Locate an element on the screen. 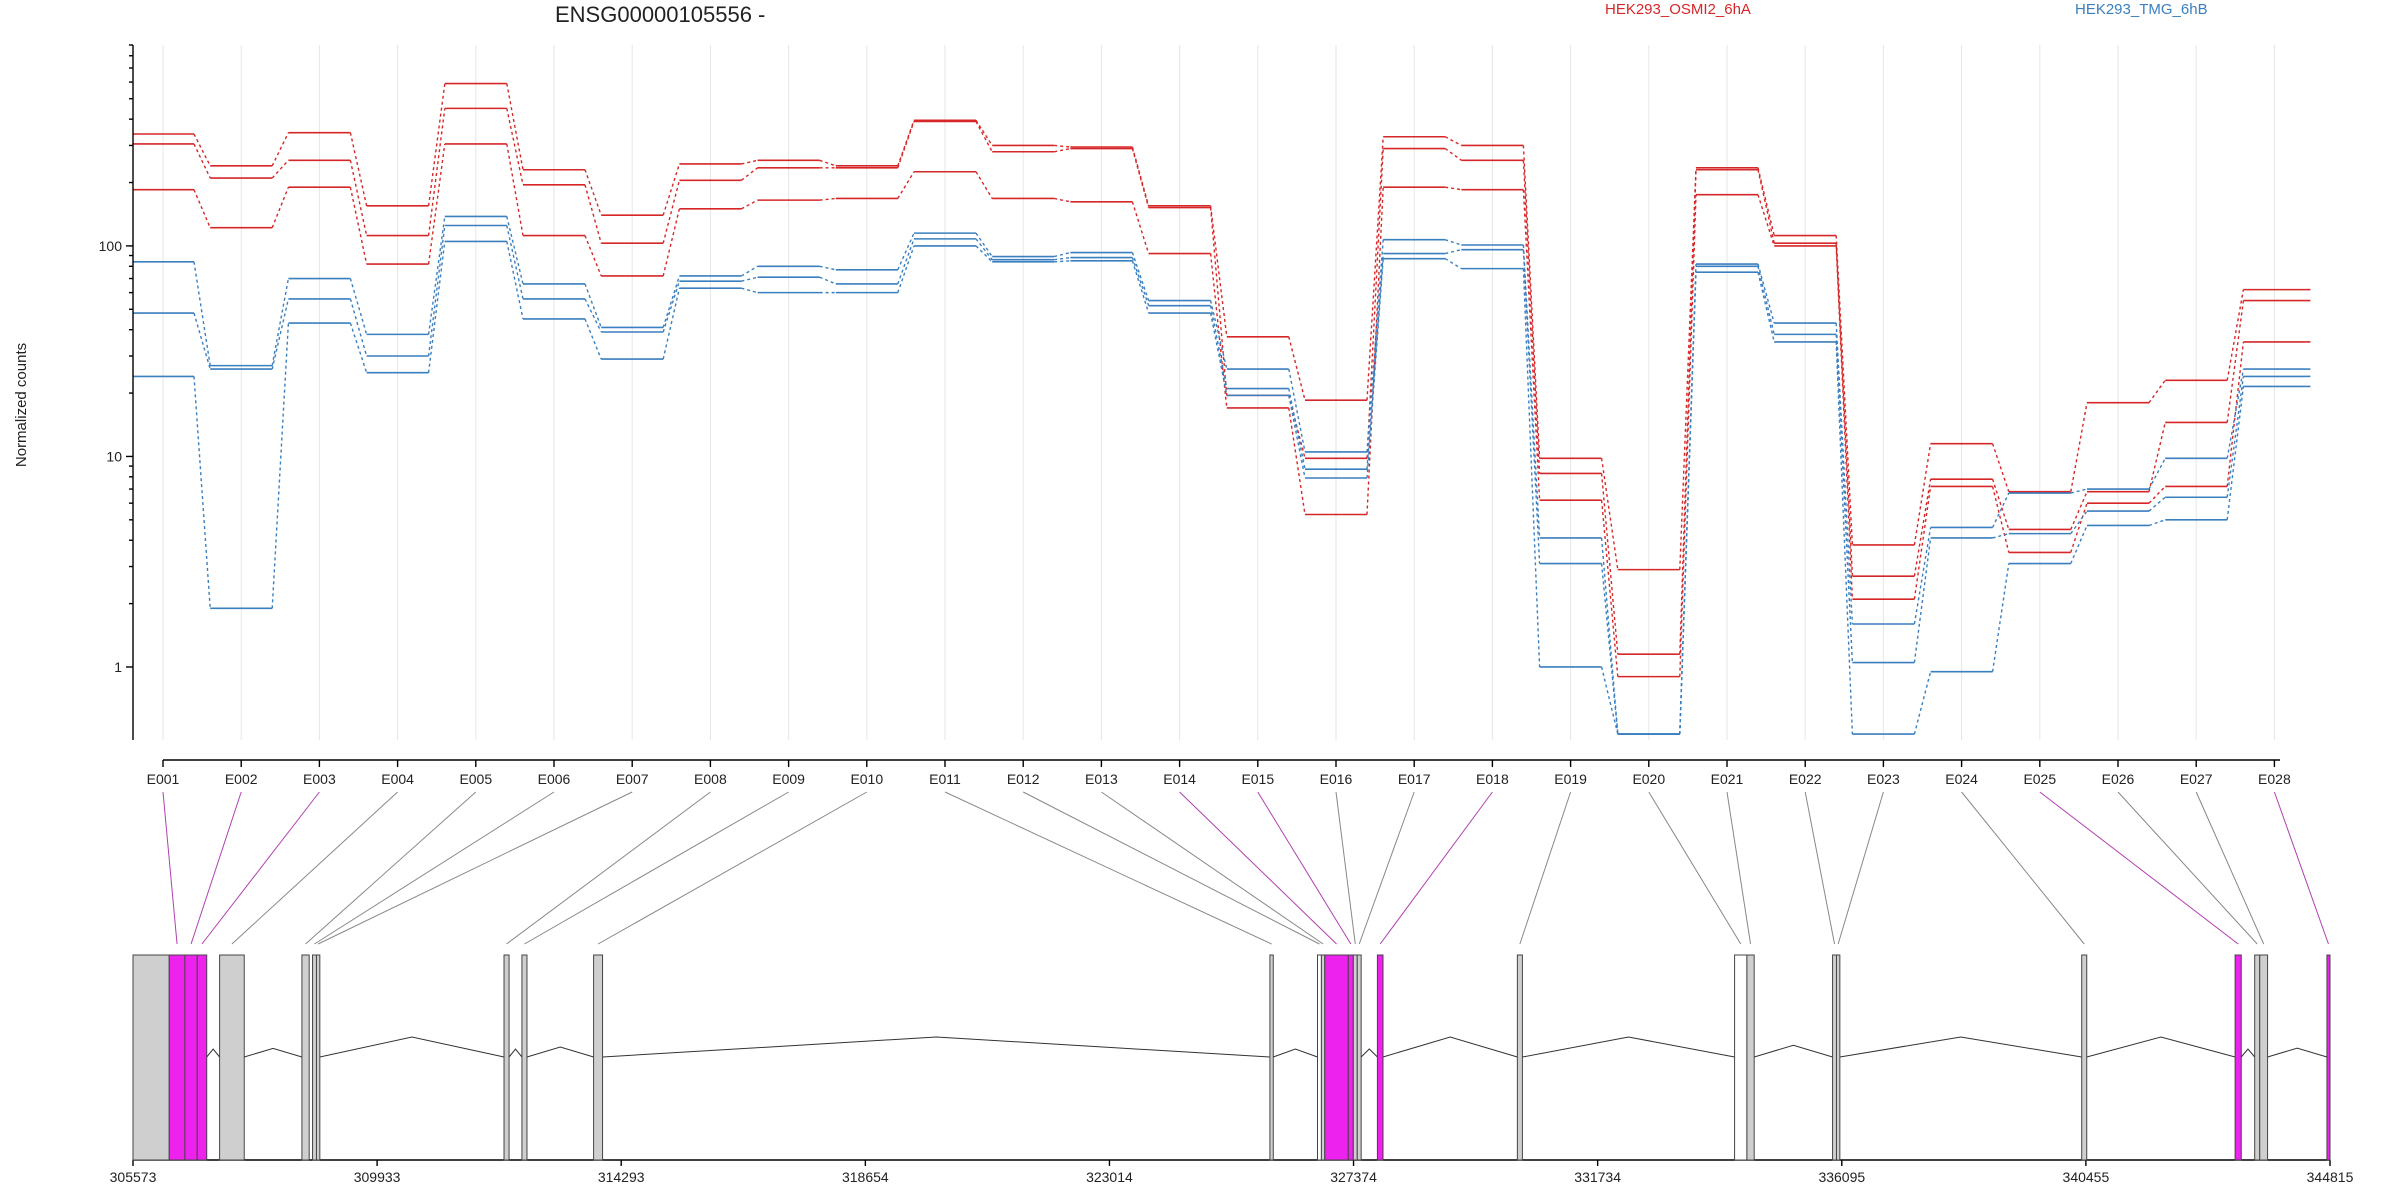  series-2-join-E007 is located at coordinates (671, 242).